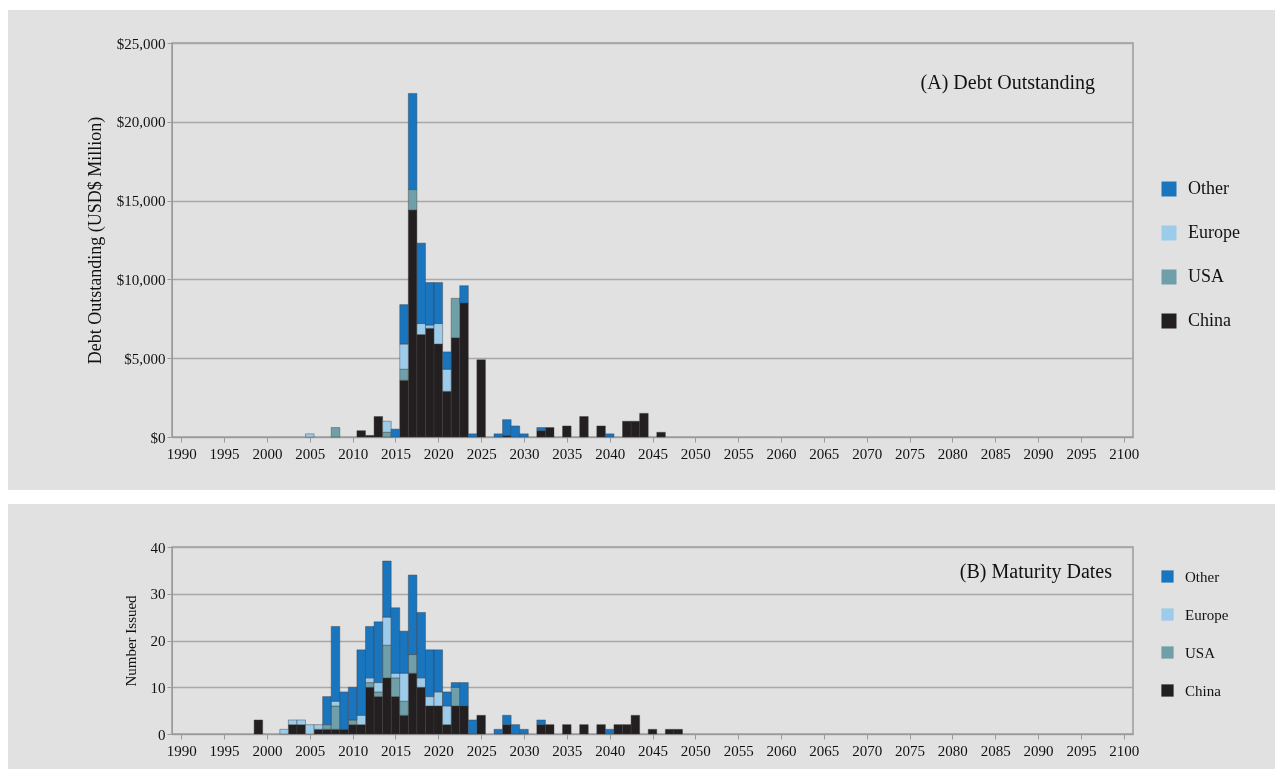  What do you see at coordinates (141, 279) in the screenshot?
I see `y-tick-label: $10,000` at bounding box center [141, 279].